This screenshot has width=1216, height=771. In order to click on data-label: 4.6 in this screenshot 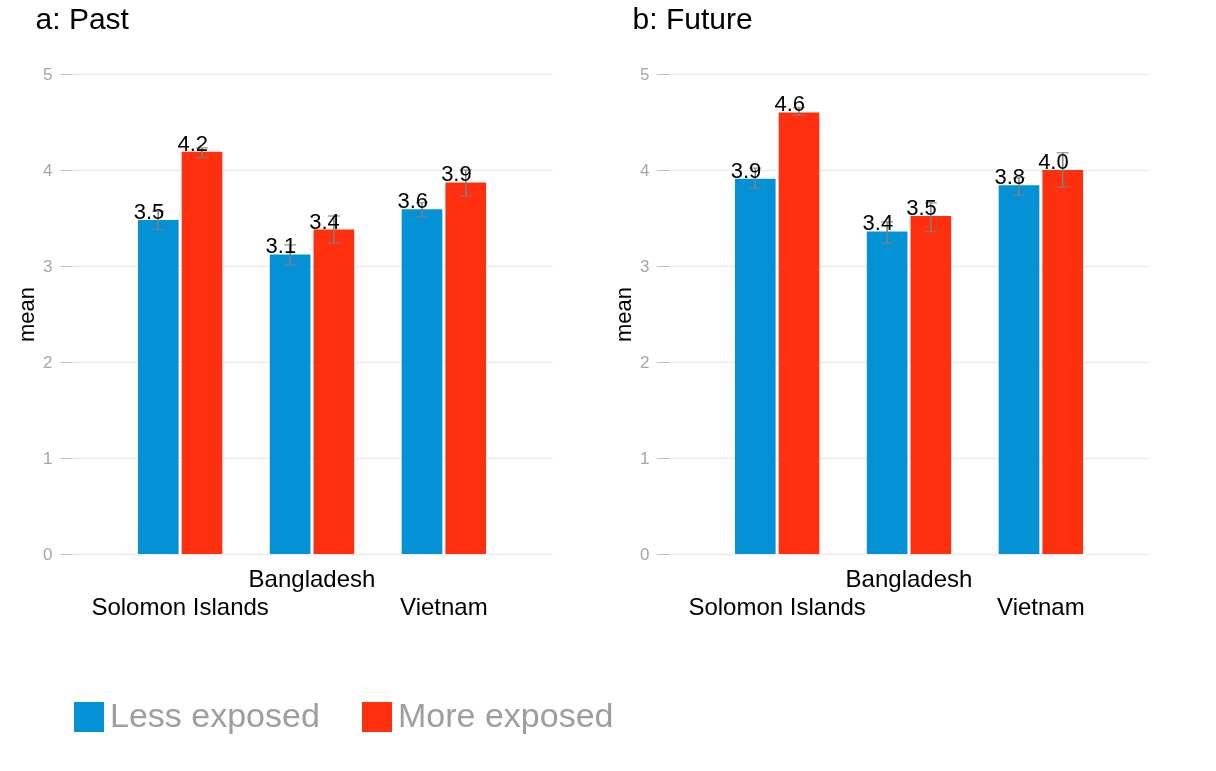, I will do `click(789, 104)`.